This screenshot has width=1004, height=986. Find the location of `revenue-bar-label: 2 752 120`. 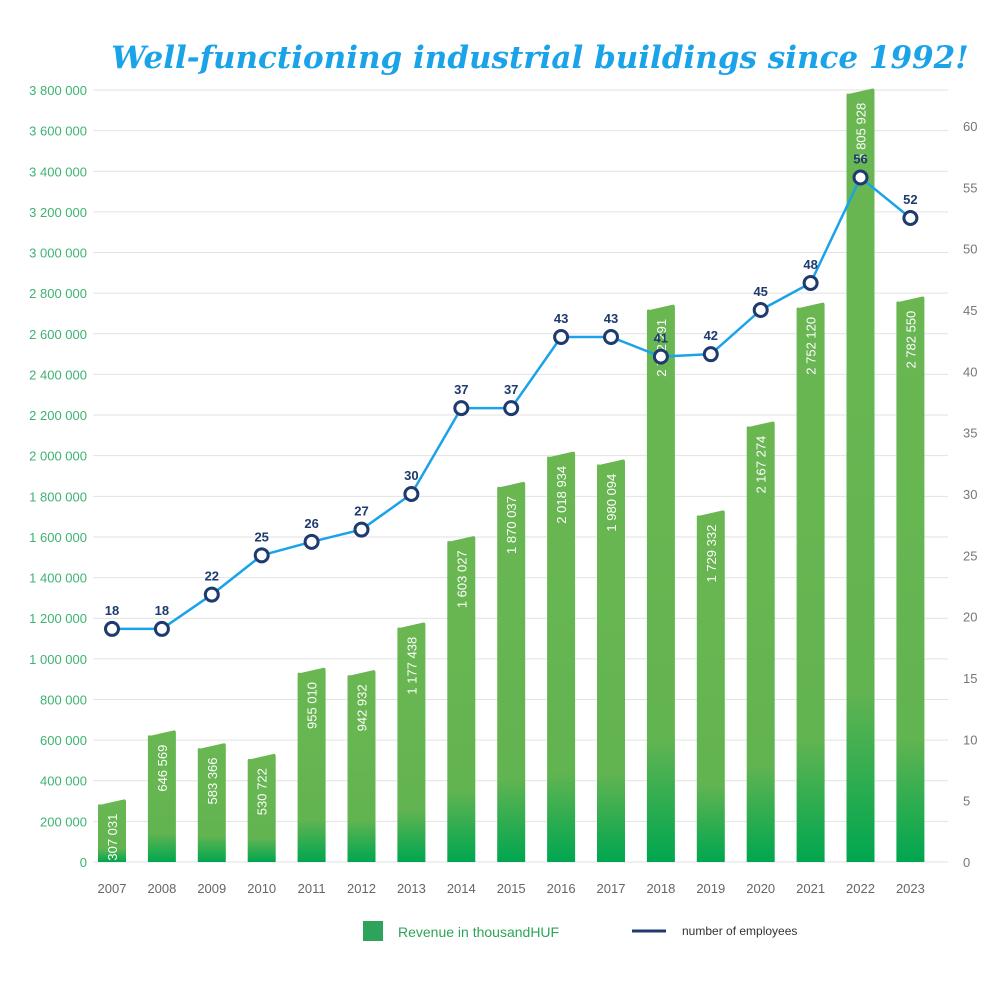

revenue-bar-label: 2 752 120 is located at coordinates (811, 346).